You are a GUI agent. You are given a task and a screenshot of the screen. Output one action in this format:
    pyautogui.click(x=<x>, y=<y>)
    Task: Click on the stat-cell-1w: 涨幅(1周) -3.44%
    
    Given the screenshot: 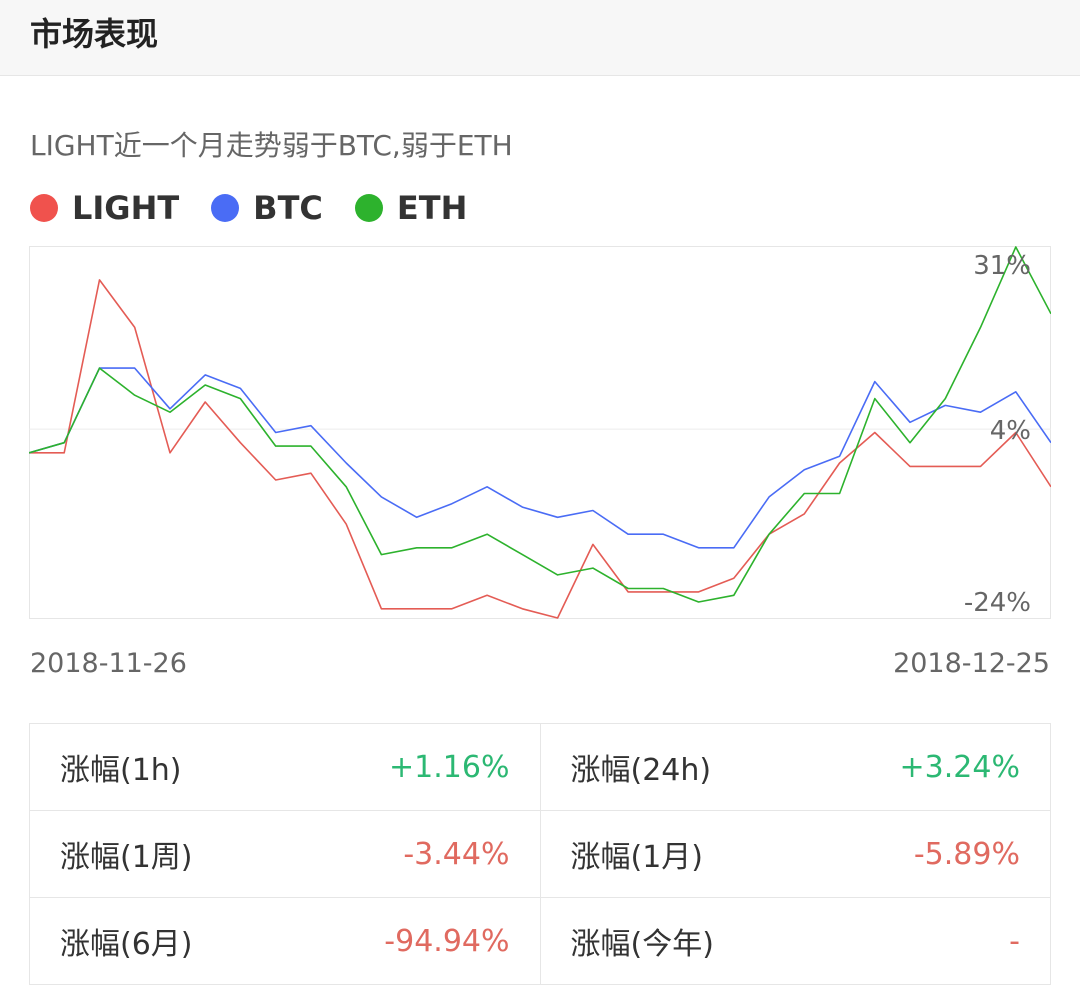 What is the action you would take?
    pyautogui.click(x=285, y=854)
    